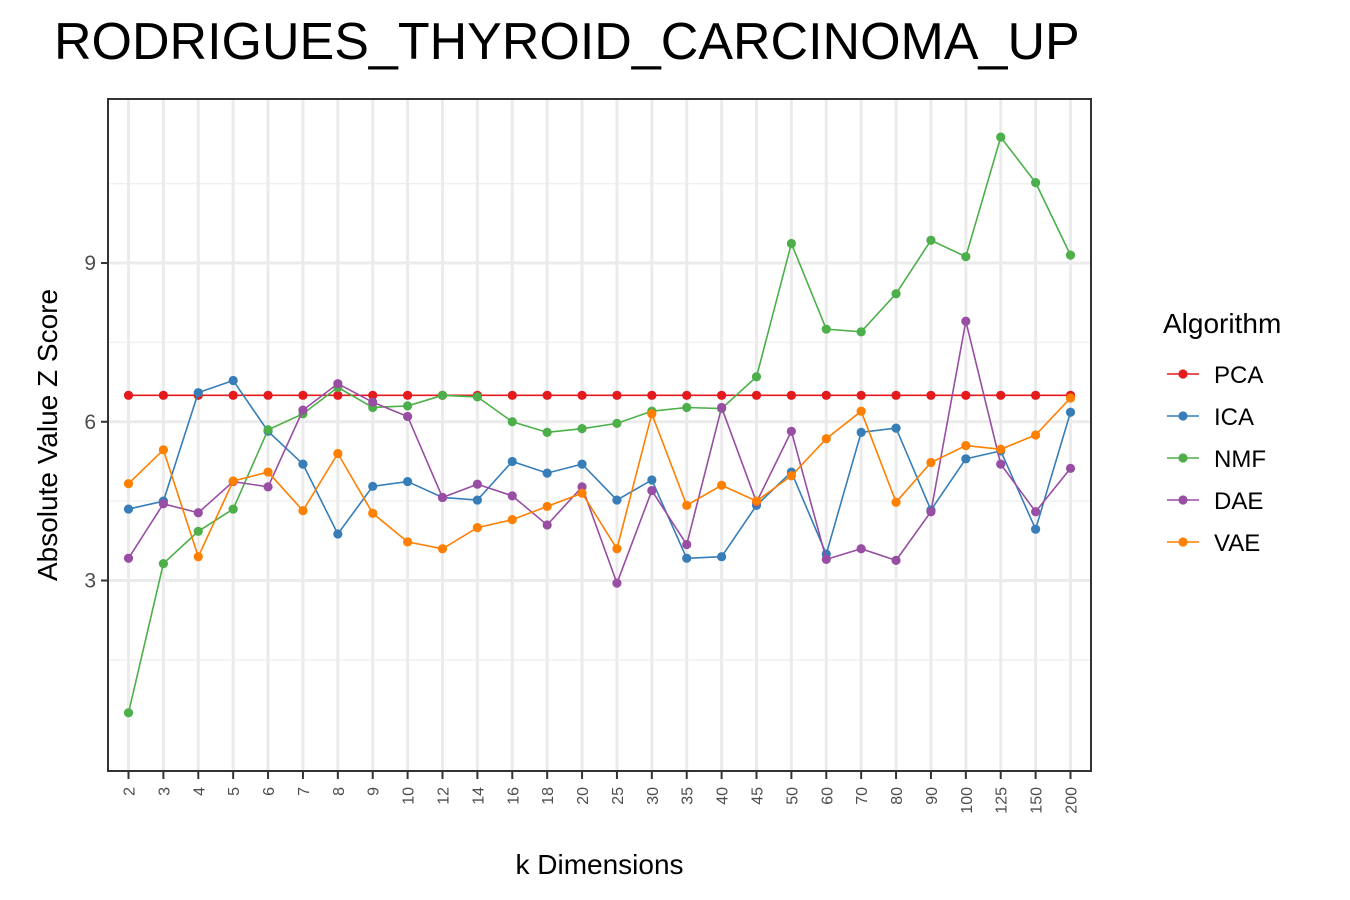 The width and height of the screenshot is (1350, 900). Describe the element at coordinates (567, 42) in the screenshot. I see `chart-title: RODRIGUES_THYROID_CARCINOMA_UP` at that location.